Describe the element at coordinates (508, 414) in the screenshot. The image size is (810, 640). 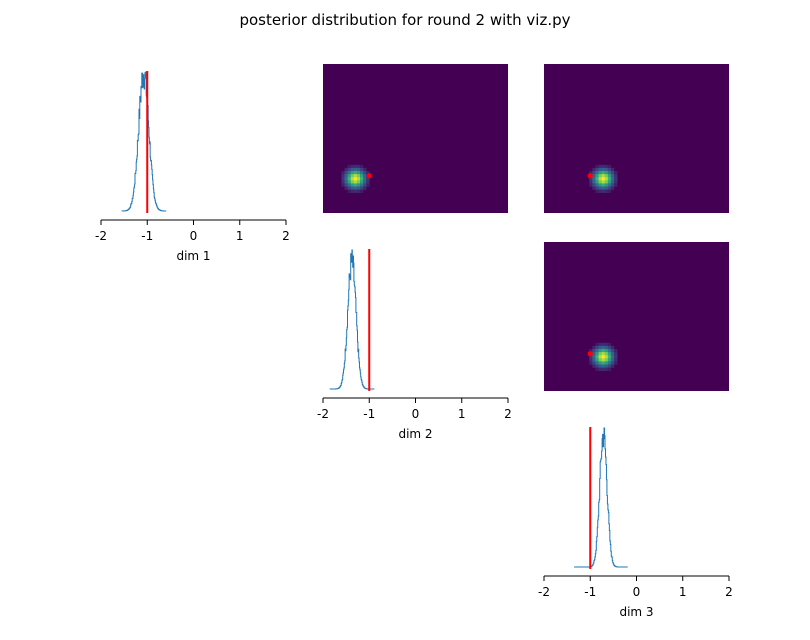
I see `x-tick-label: 2` at that location.